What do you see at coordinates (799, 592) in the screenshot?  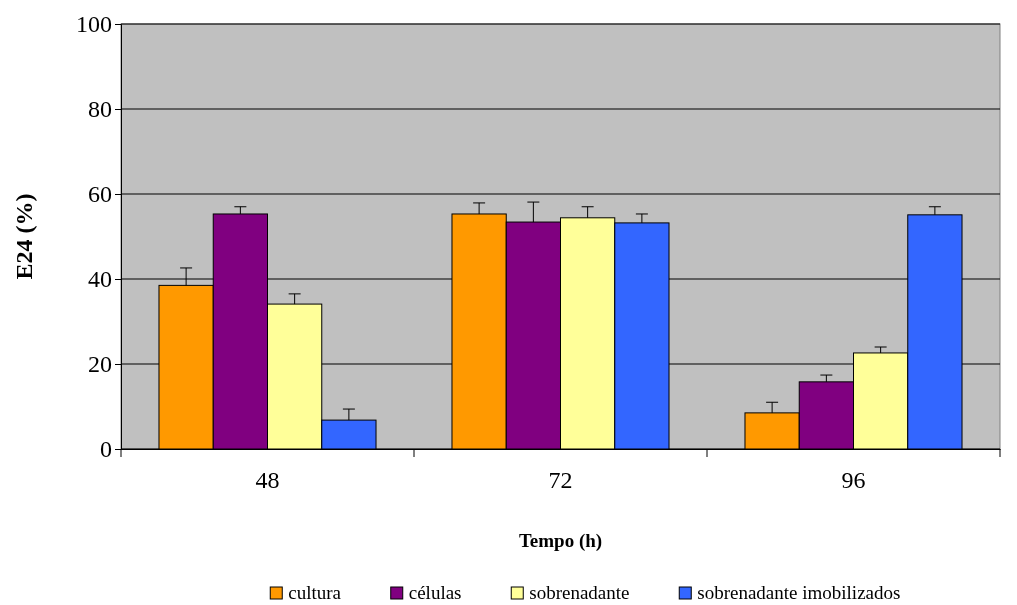 I see `legend-label: sobrenadante imobilizados` at bounding box center [799, 592].